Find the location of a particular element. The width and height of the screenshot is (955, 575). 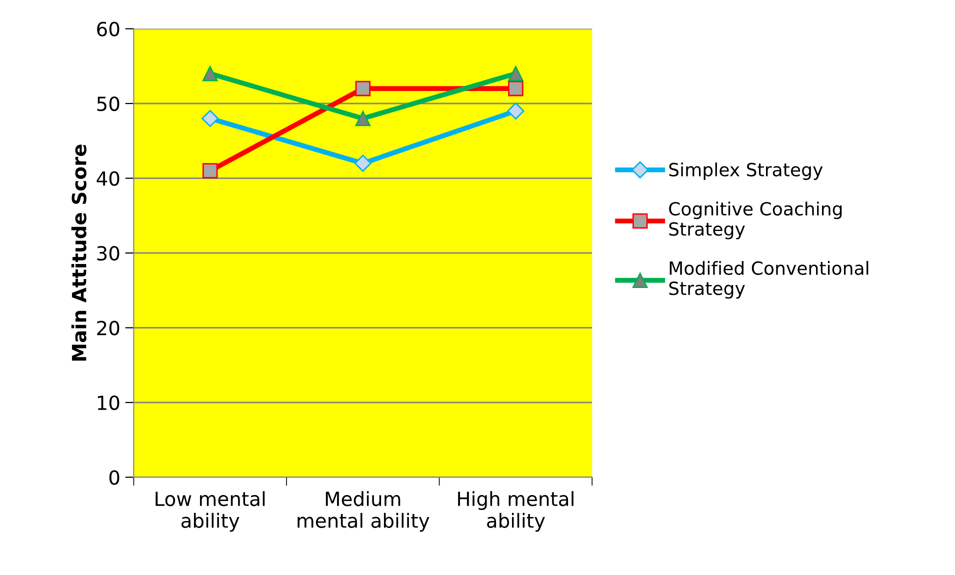

y-tick-label: 0 is located at coordinates (114, 477).